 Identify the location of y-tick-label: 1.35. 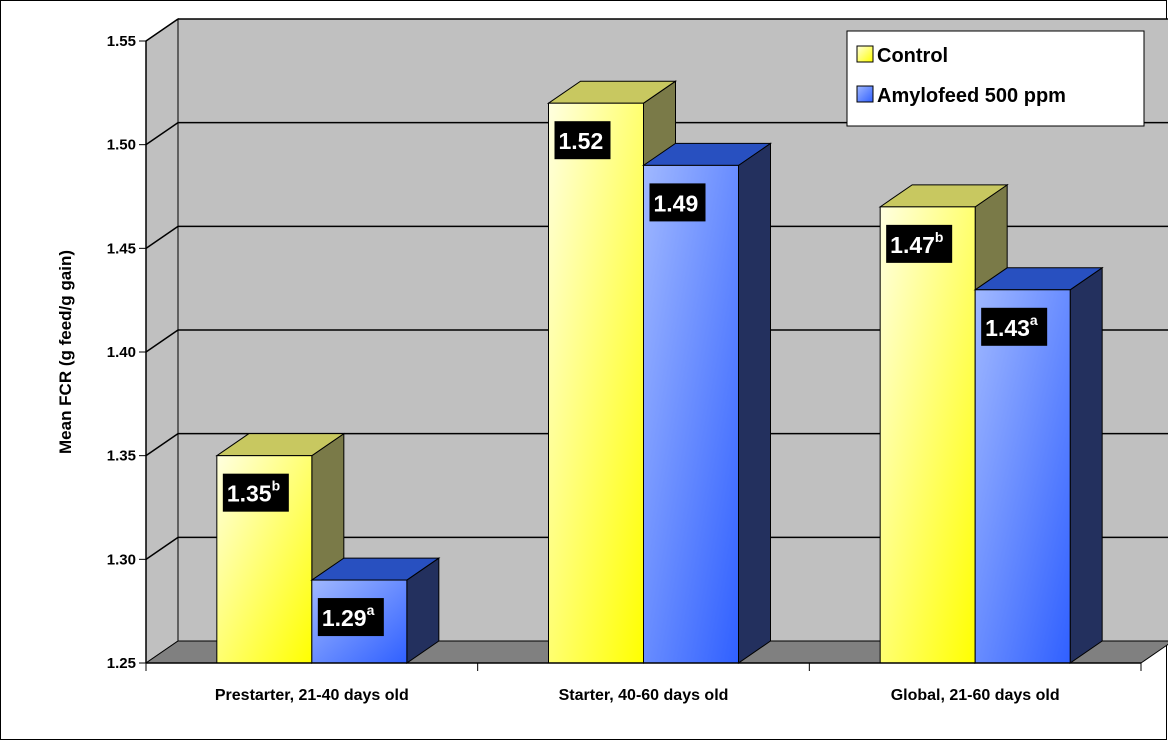
(121, 456).